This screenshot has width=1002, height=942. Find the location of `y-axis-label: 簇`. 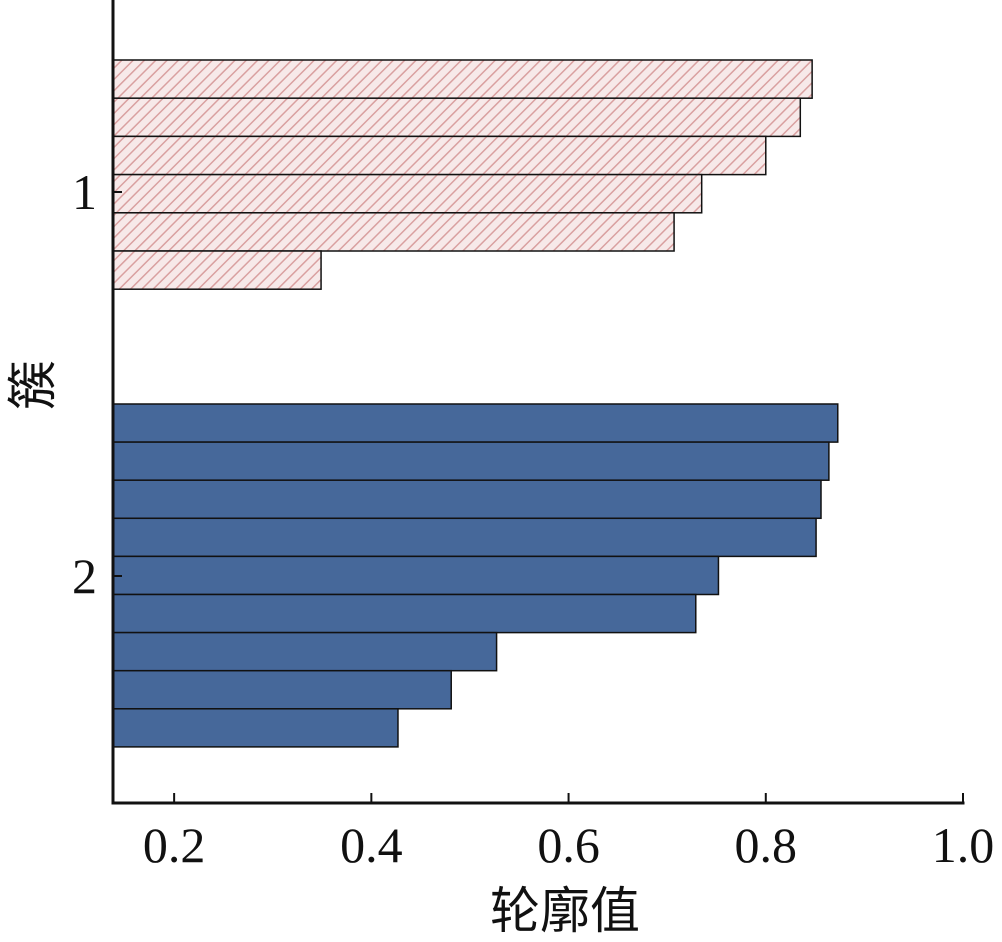

y-axis-label: 簇 is located at coordinates (33, 385).